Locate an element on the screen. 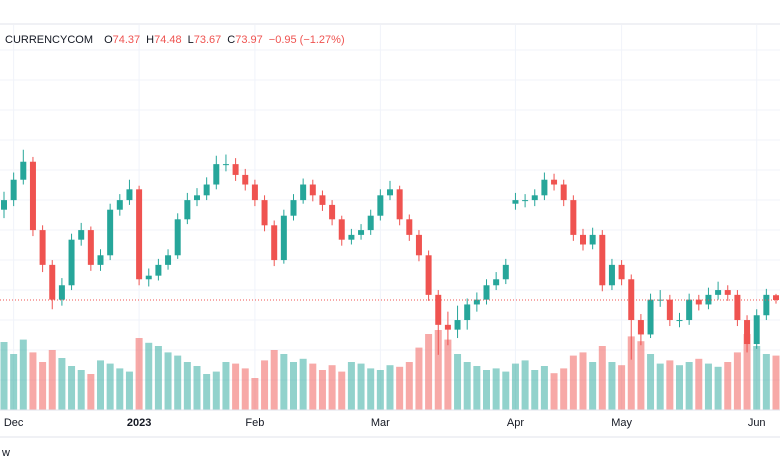 The width and height of the screenshot is (780, 470). x-tick-label: Dec is located at coordinates (14, 423).